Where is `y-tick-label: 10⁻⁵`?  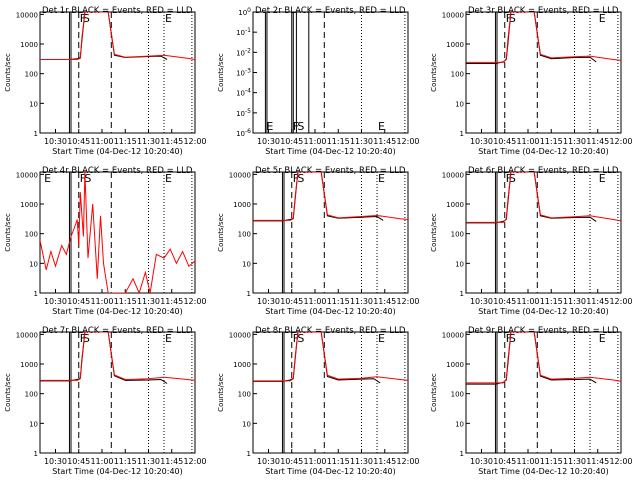 y-tick-label: 10⁻⁵ is located at coordinates (243, 113).